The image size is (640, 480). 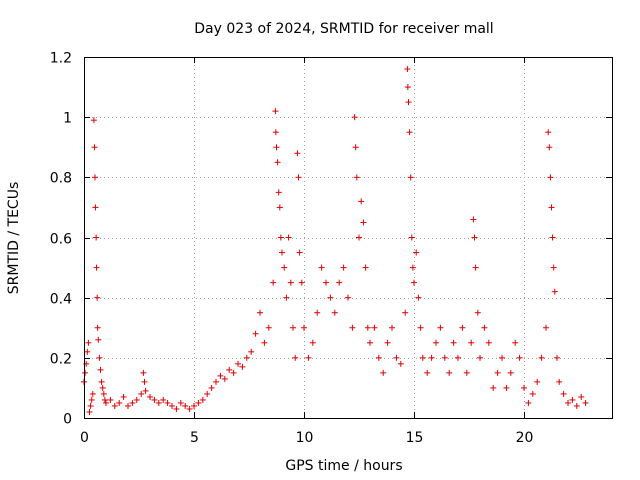 What do you see at coordinates (61, 59) in the screenshot?
I see `y-tick-label: 1.2` at bounding box center [61, 59].